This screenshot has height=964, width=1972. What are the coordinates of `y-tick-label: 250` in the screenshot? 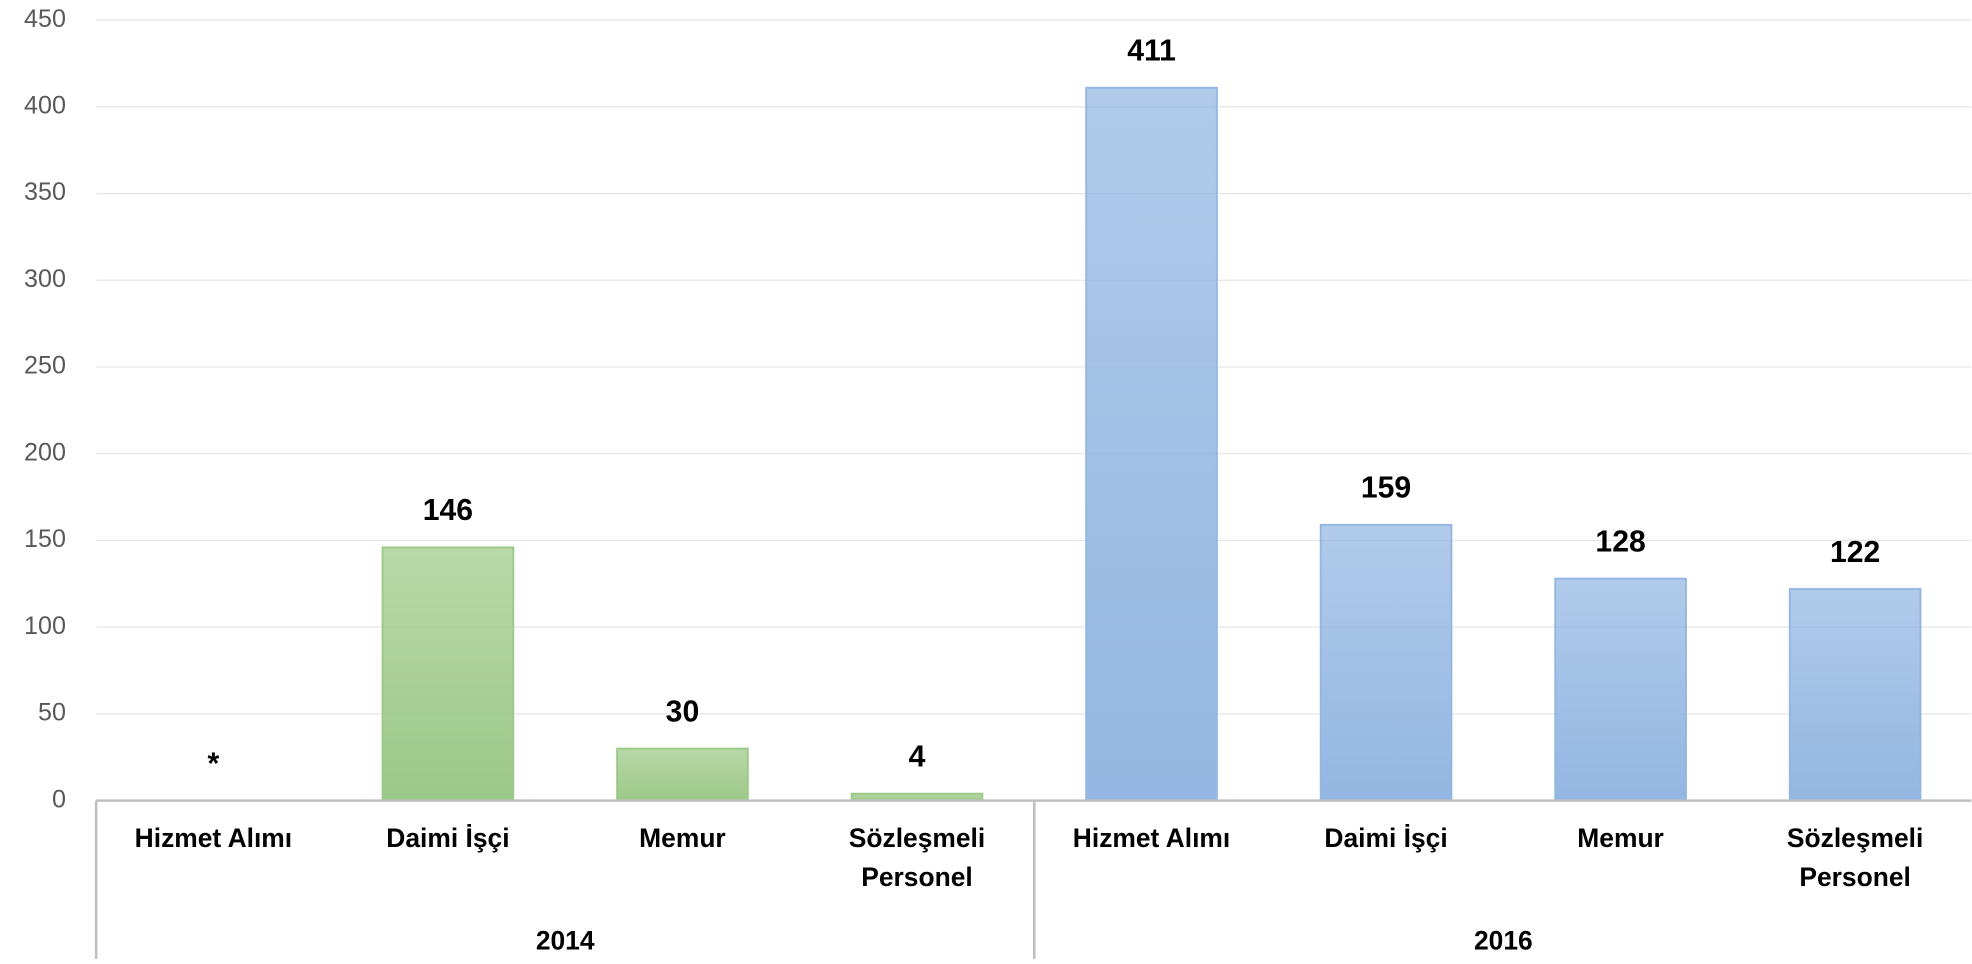 It's located at (45, 366).